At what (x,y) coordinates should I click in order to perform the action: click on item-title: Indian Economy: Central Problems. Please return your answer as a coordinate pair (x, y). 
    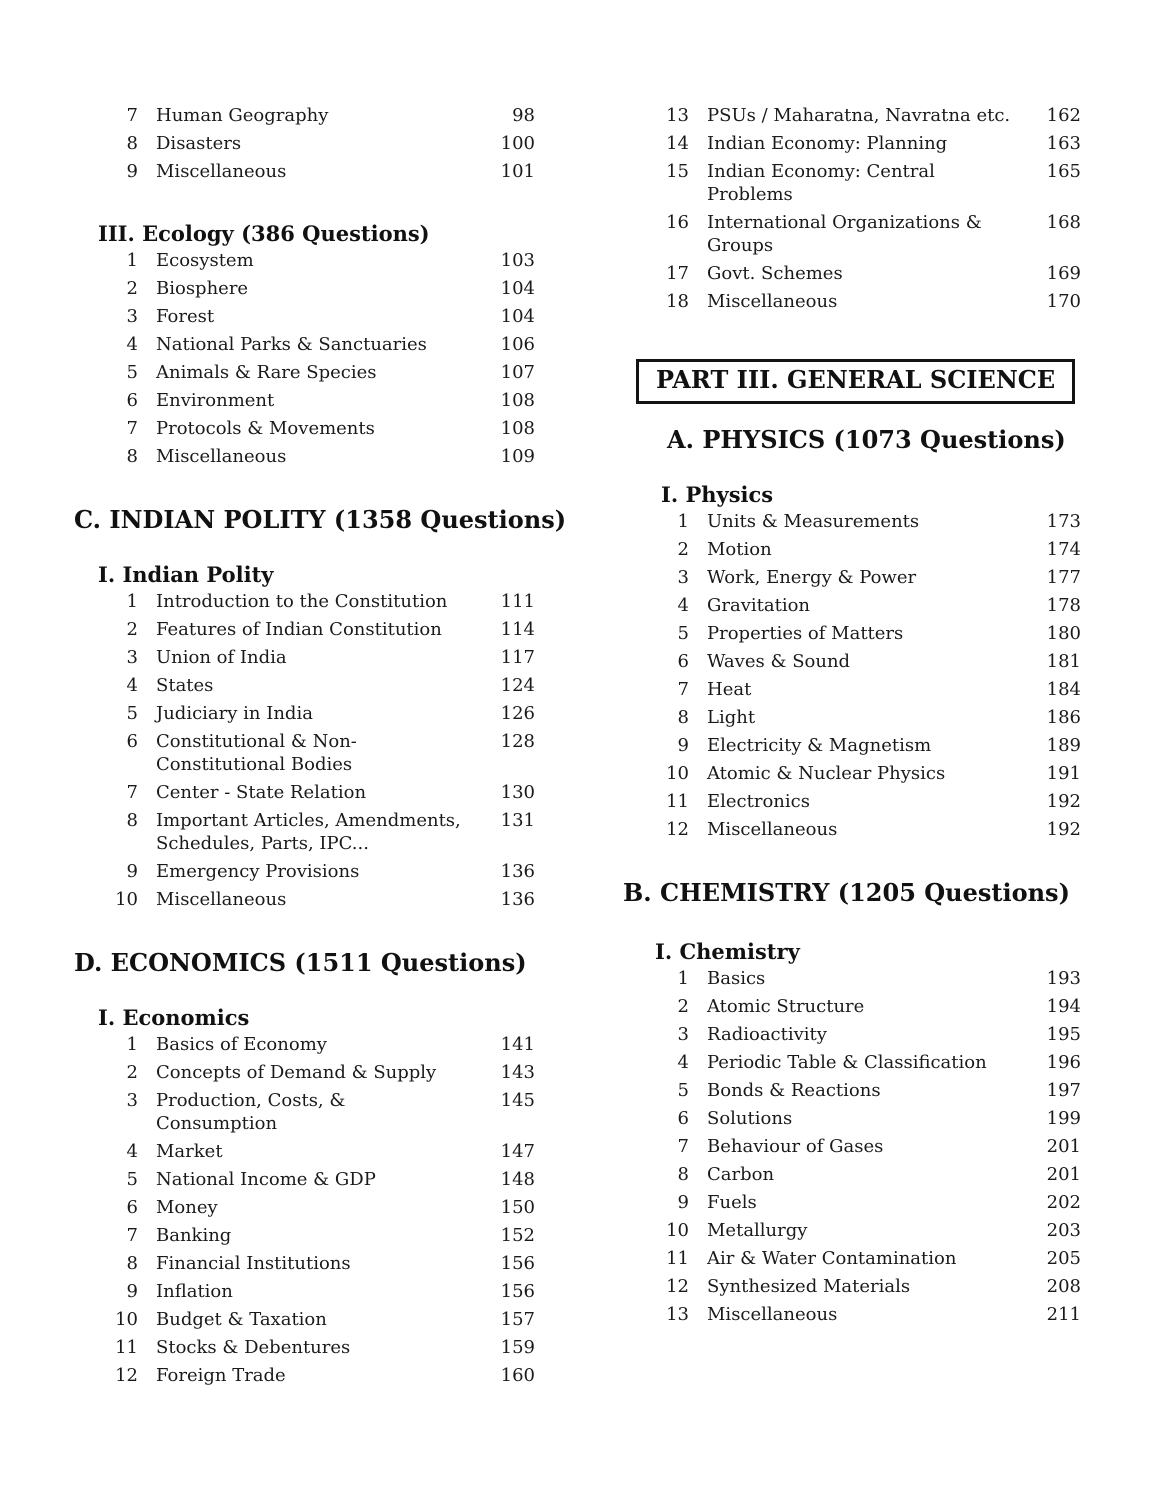
    Looking at the image, I should click on (821, 183).